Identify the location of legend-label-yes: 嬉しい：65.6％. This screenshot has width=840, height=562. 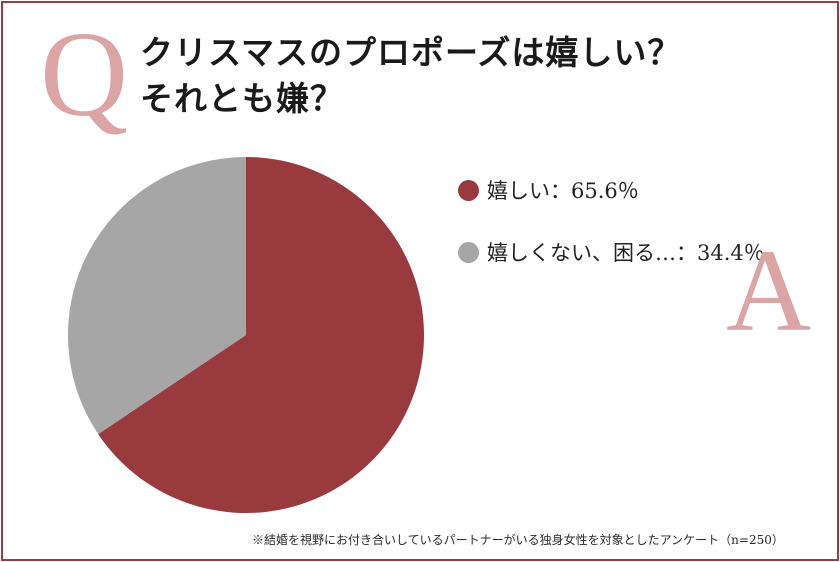
(563, 191).